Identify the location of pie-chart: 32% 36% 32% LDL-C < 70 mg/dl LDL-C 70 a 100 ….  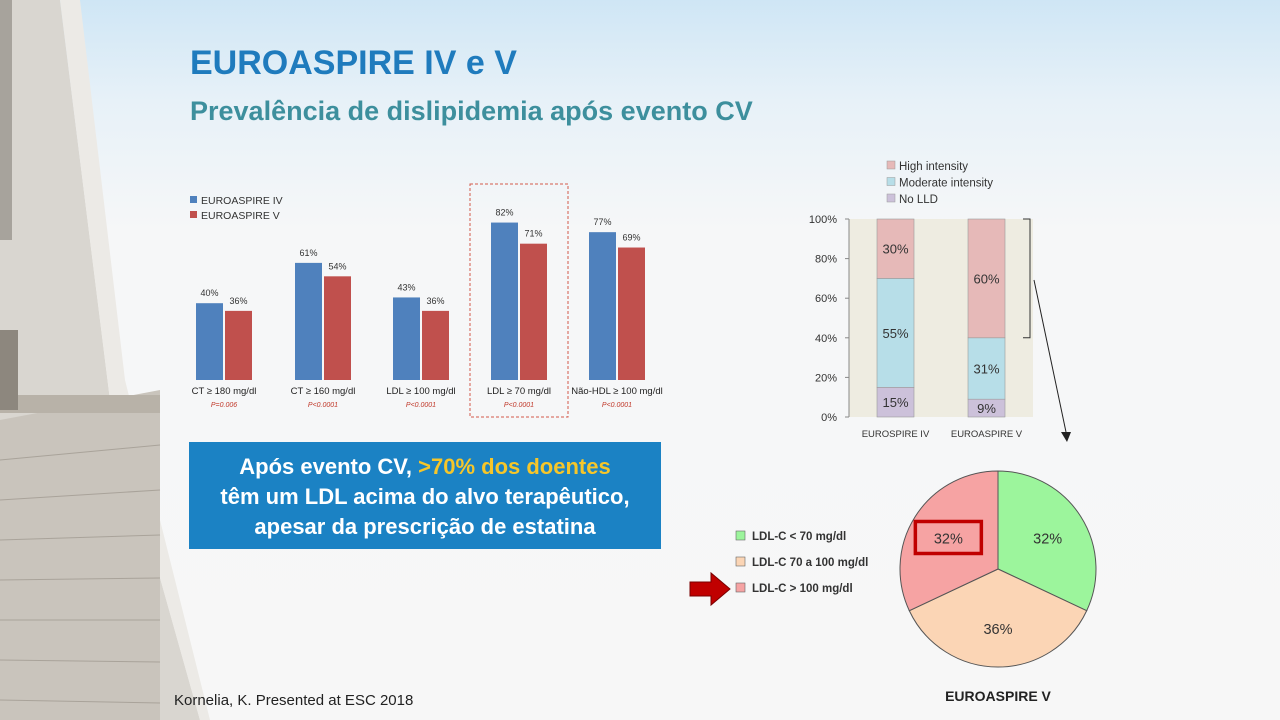
(916, 587).